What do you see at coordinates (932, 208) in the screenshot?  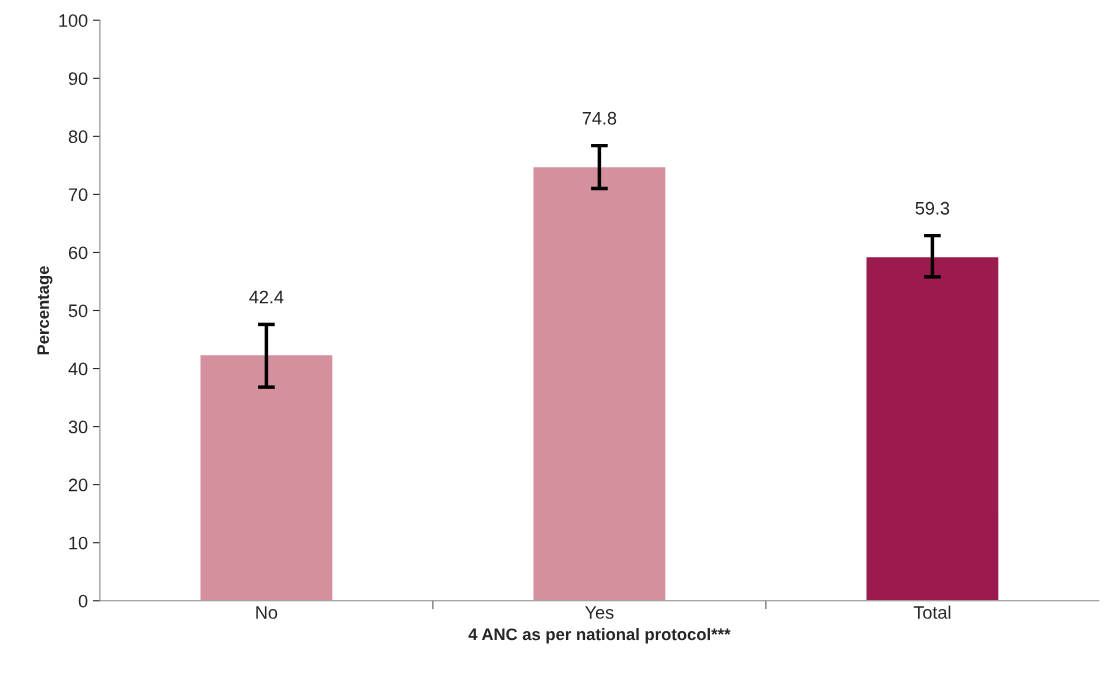 I see `data-label: 59.3` at bounding box center [932, 208].